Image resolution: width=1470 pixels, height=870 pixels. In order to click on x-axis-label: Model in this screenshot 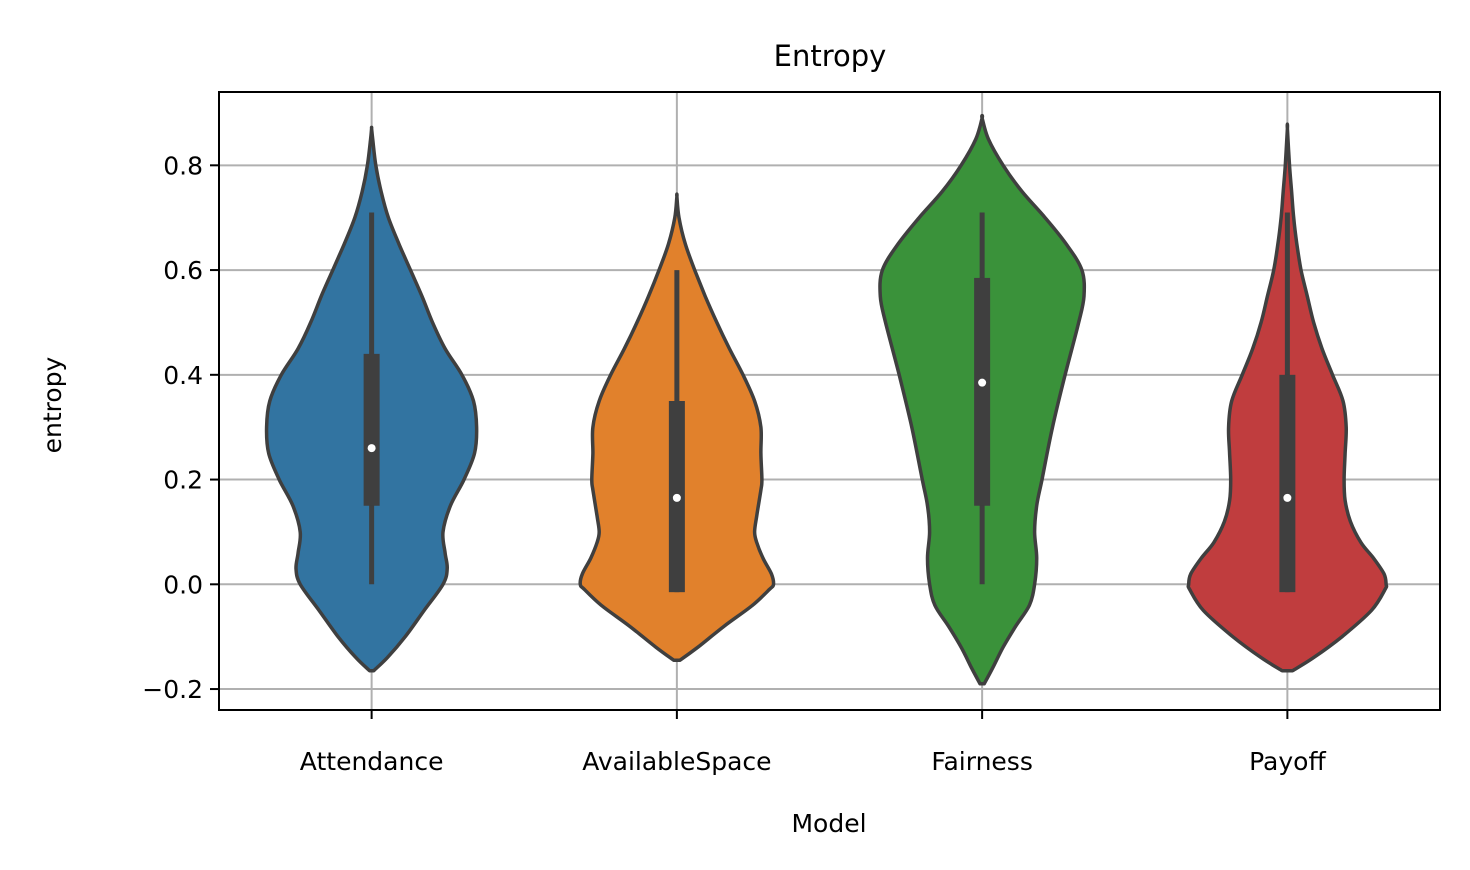, I will do `click(828, 823)`.